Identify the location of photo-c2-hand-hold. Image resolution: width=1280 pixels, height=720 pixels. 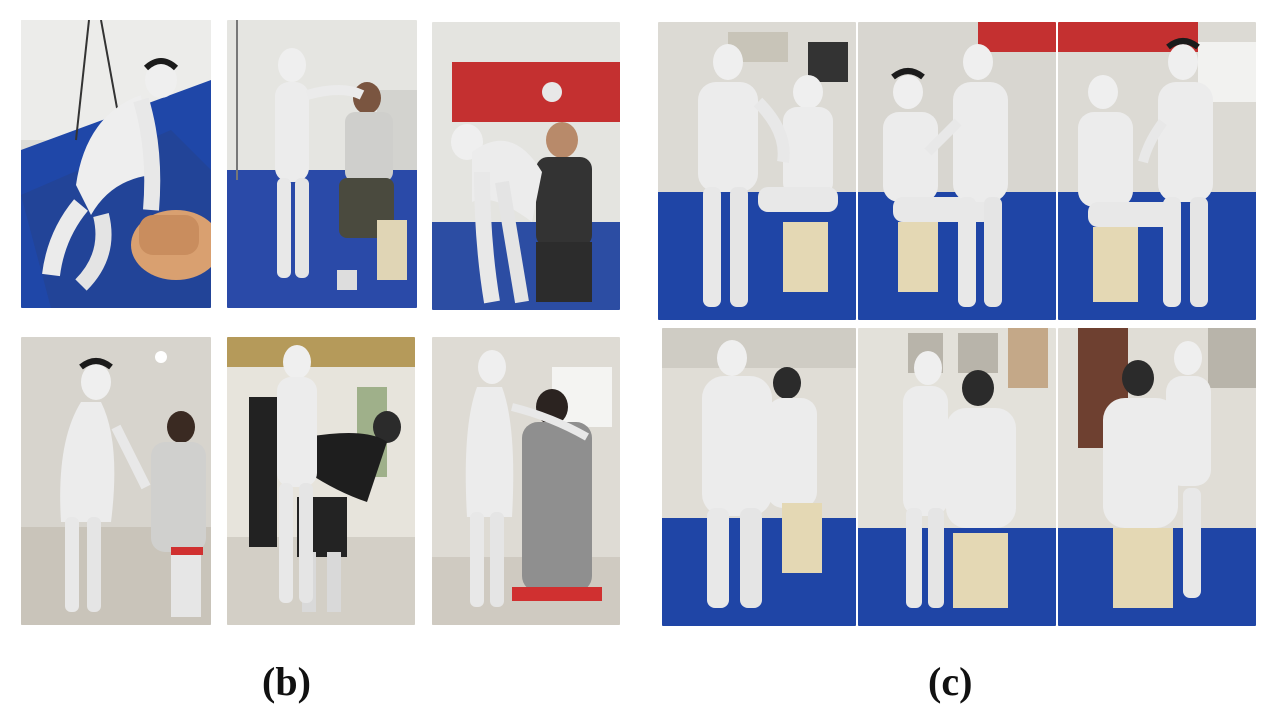
(957, 171).